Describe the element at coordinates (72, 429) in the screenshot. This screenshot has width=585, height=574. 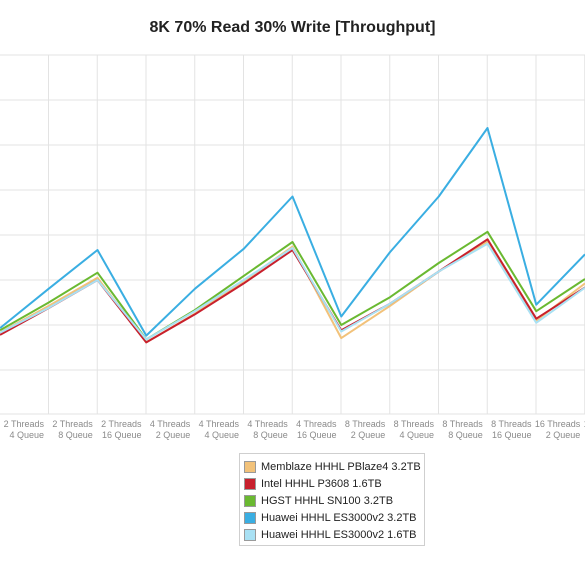
I see `x-tick-label: 2 Threads 8 Queue` at that location.